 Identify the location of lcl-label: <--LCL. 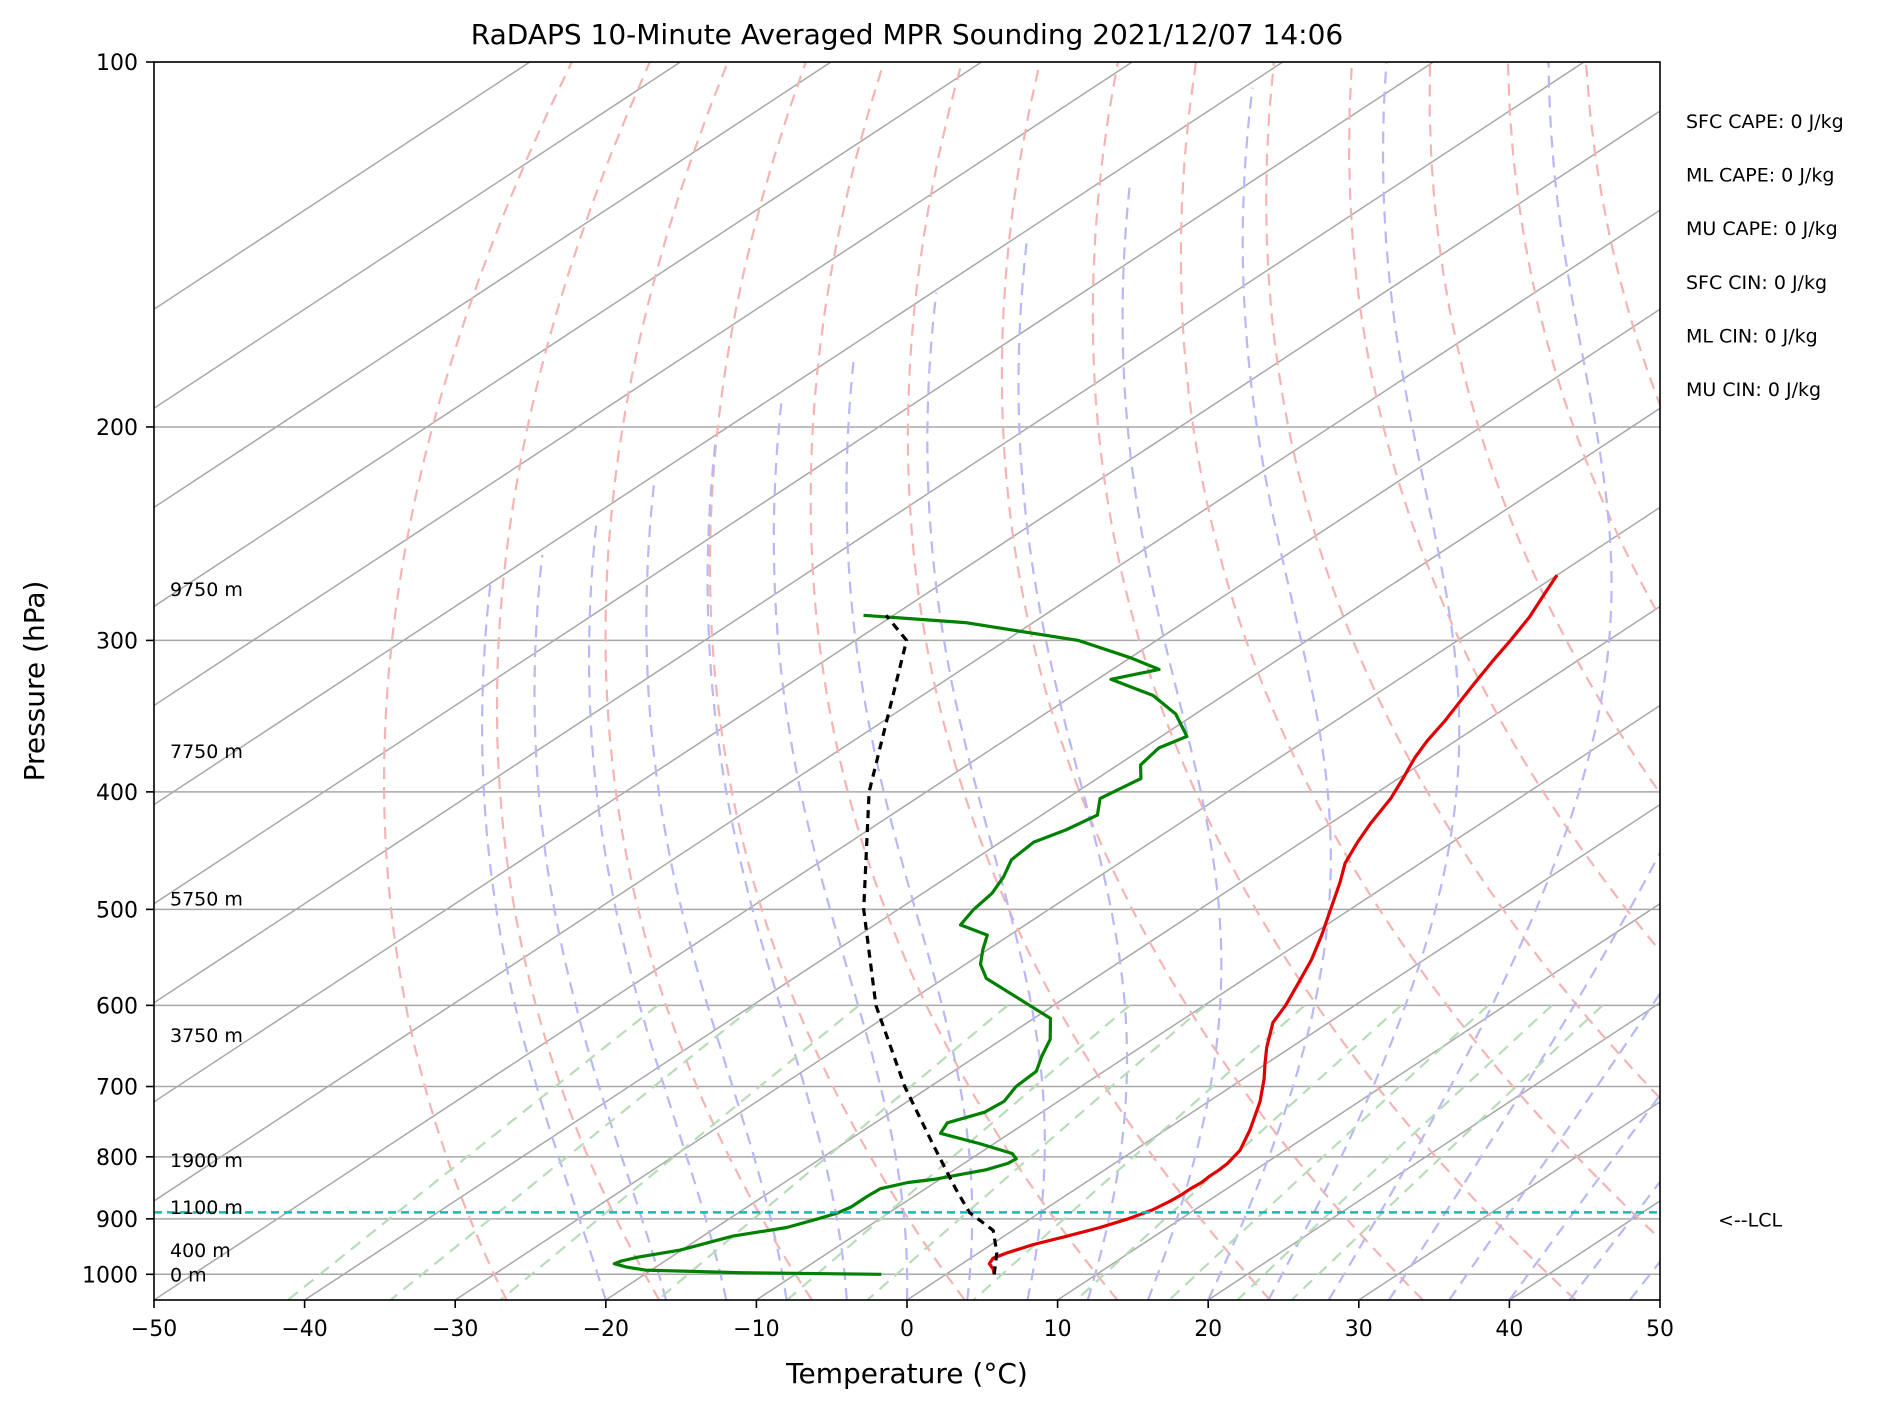
(1750, 1220).